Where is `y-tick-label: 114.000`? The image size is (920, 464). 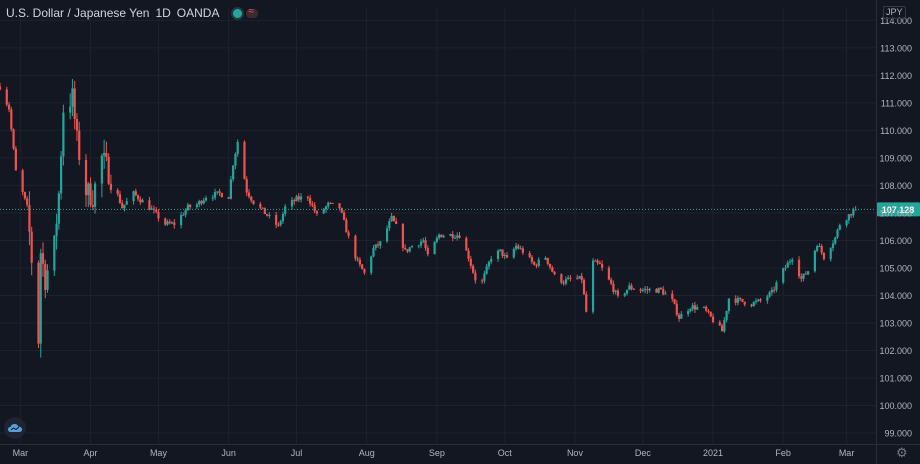 y-tick-label: 114.000 is located at coordinates (896, 21).